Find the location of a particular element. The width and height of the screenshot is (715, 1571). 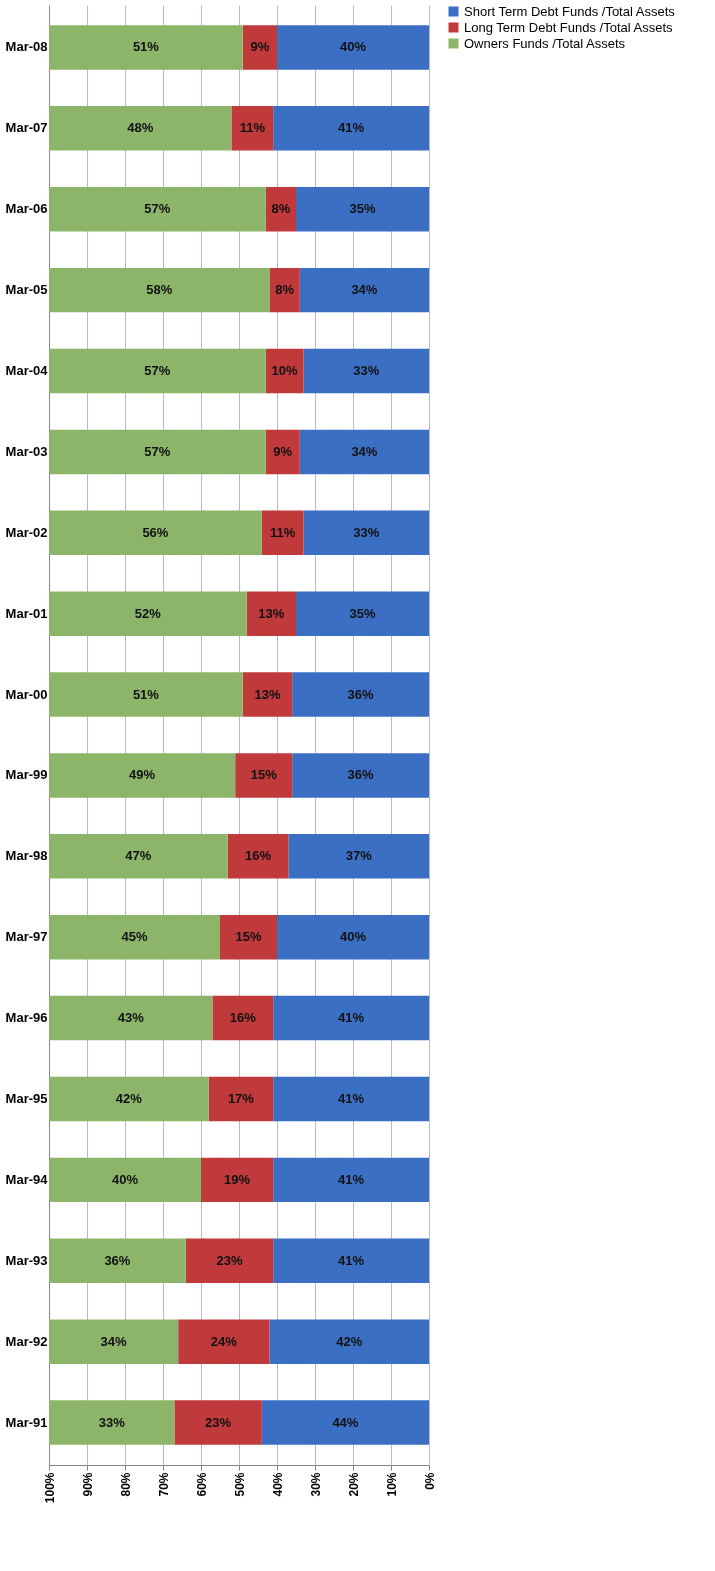

data-label: 44% is located at coordinates (345, 1422).